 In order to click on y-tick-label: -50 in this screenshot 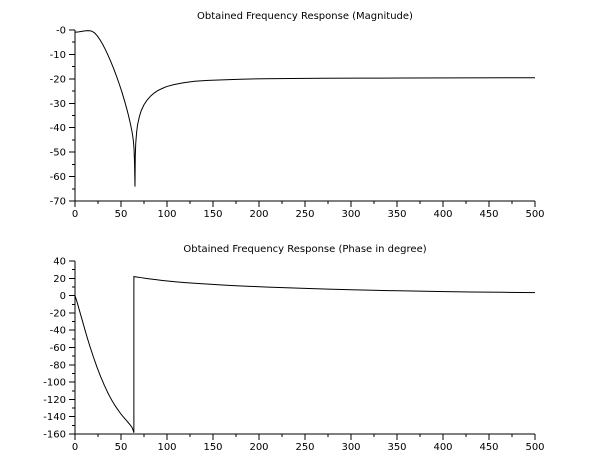, I will do `click(58, 153)`.